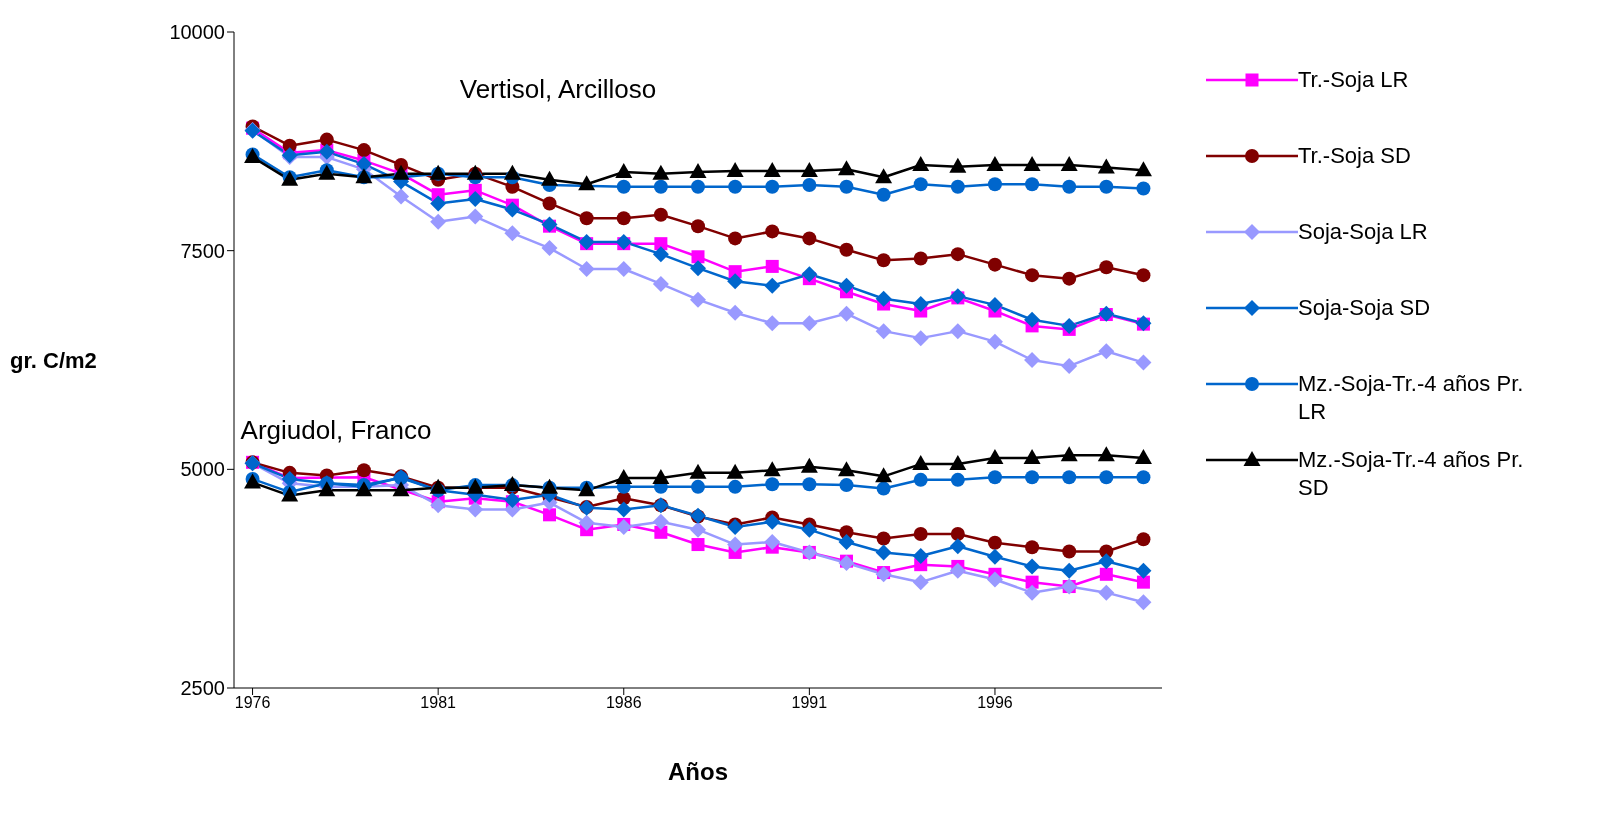 The height and width of the screenshot is (819, 1621). Describe the element at coordinates (698, 771) in the screenshot. I see `x-axis-title: Años` at that location.